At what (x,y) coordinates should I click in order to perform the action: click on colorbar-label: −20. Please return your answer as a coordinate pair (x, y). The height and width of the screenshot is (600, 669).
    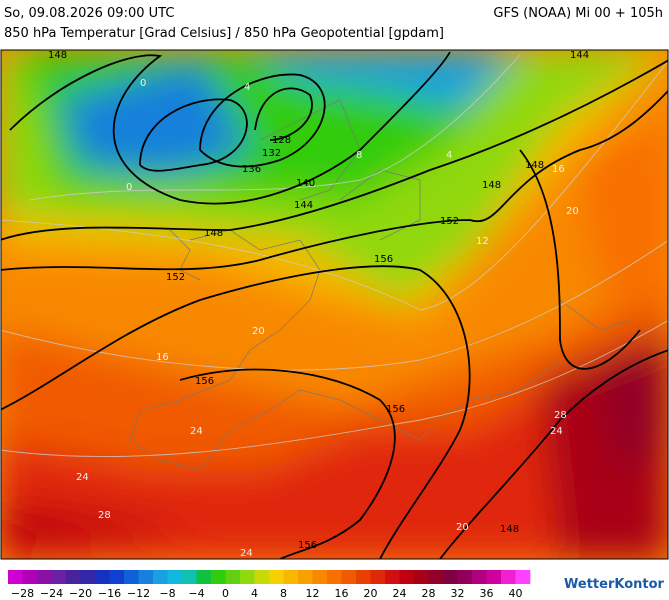
    Looking at the image, I should click on (80, 593).